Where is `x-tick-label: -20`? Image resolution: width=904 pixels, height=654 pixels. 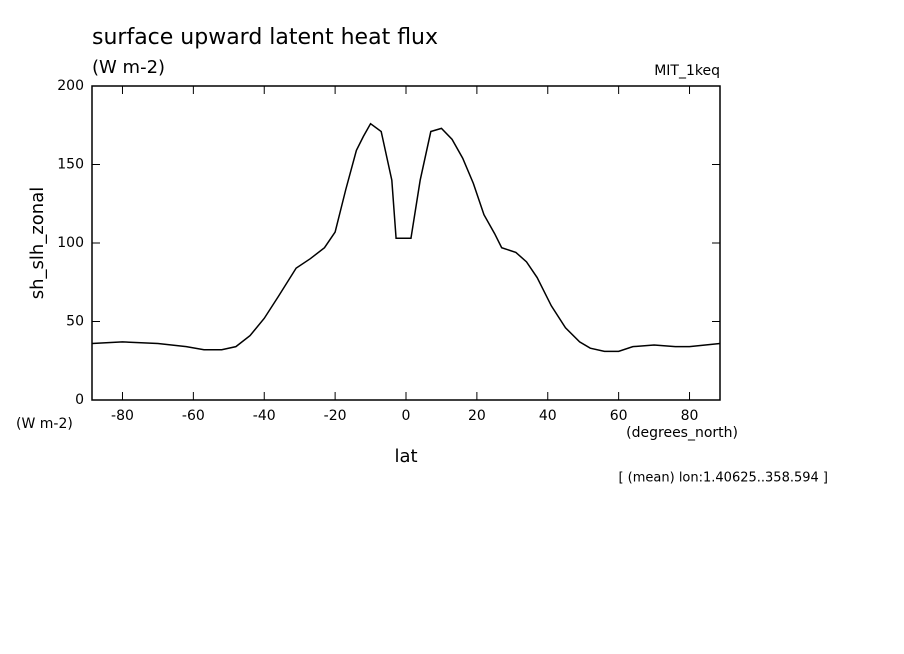 x-tick-label: -20 is located at coordinates (335, 416).